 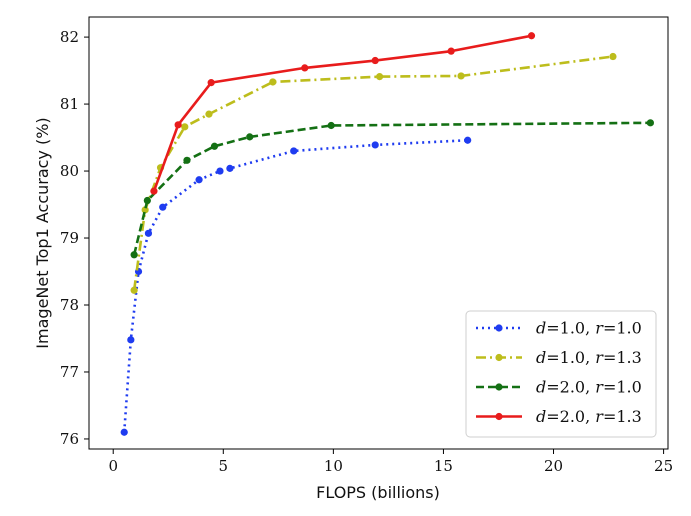 I want to click on legend-item: d=1.0, r=1.0, so click(x=559, y=328).